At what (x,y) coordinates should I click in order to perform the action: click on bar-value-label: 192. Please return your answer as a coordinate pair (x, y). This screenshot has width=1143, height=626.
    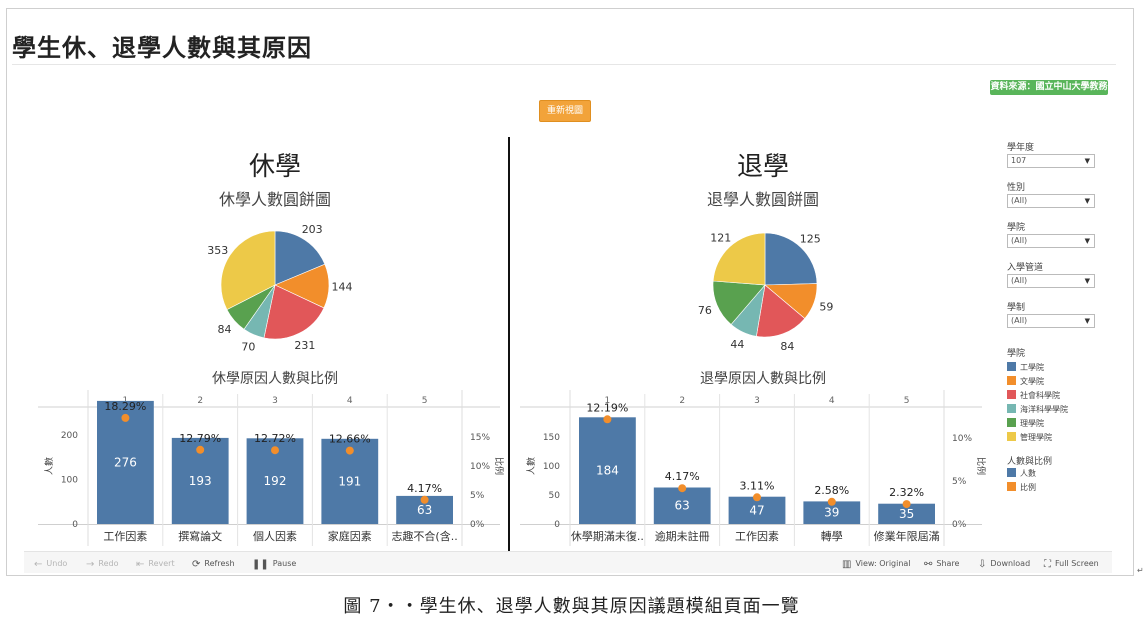
    Looking at the image, I should click on (275, 481).